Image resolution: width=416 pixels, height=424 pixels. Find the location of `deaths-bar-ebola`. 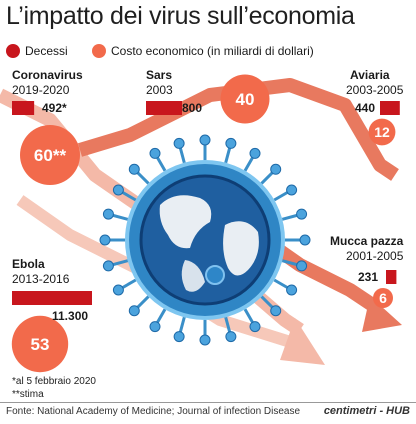

deaths-bar-ebola is located at coordinates (52, 298).